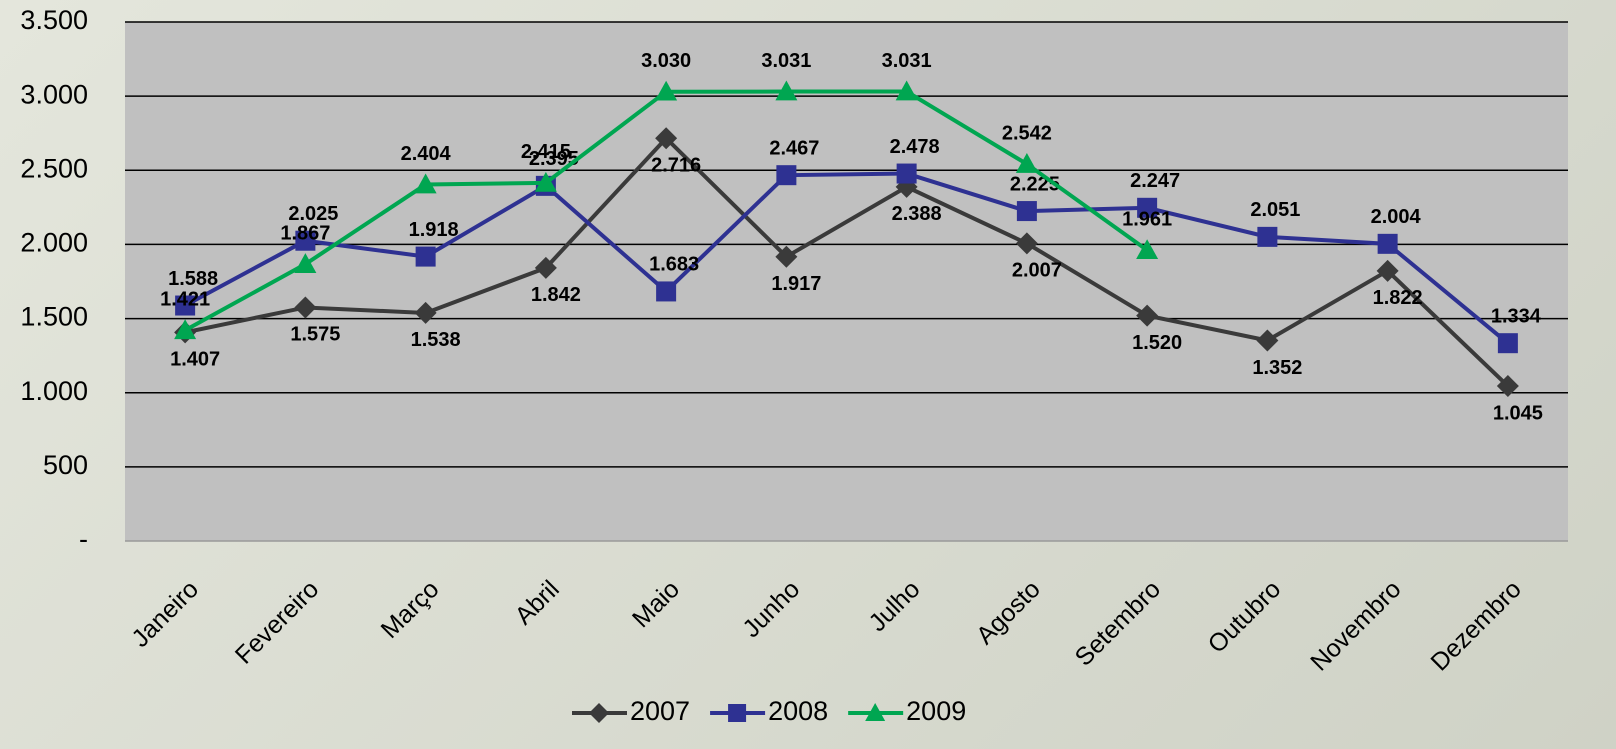 The image size is (1616, 749). Describe the element at coordinates (54, 94) in the screenshot. I see `y-tick-label: 3.000` at that location.